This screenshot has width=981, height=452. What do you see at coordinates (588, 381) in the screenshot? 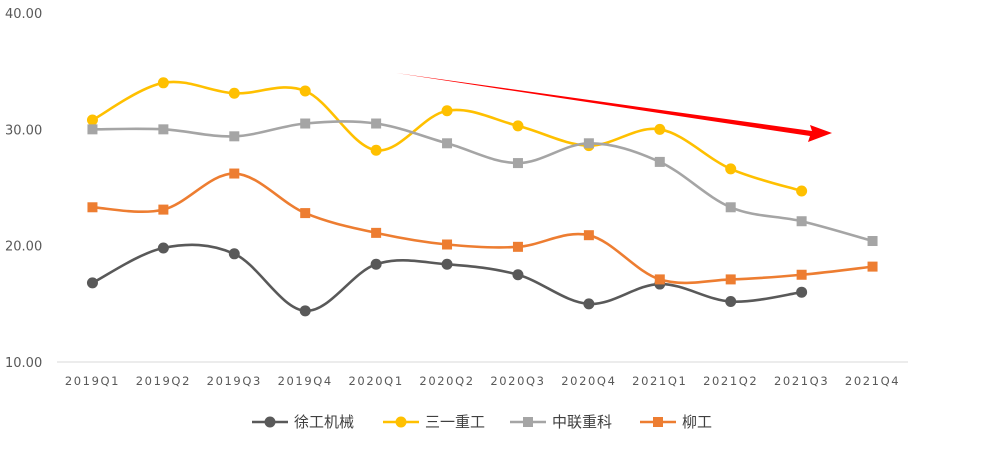
I see `x-tick-label: 2020Q4` at bounding box center [588, 381].